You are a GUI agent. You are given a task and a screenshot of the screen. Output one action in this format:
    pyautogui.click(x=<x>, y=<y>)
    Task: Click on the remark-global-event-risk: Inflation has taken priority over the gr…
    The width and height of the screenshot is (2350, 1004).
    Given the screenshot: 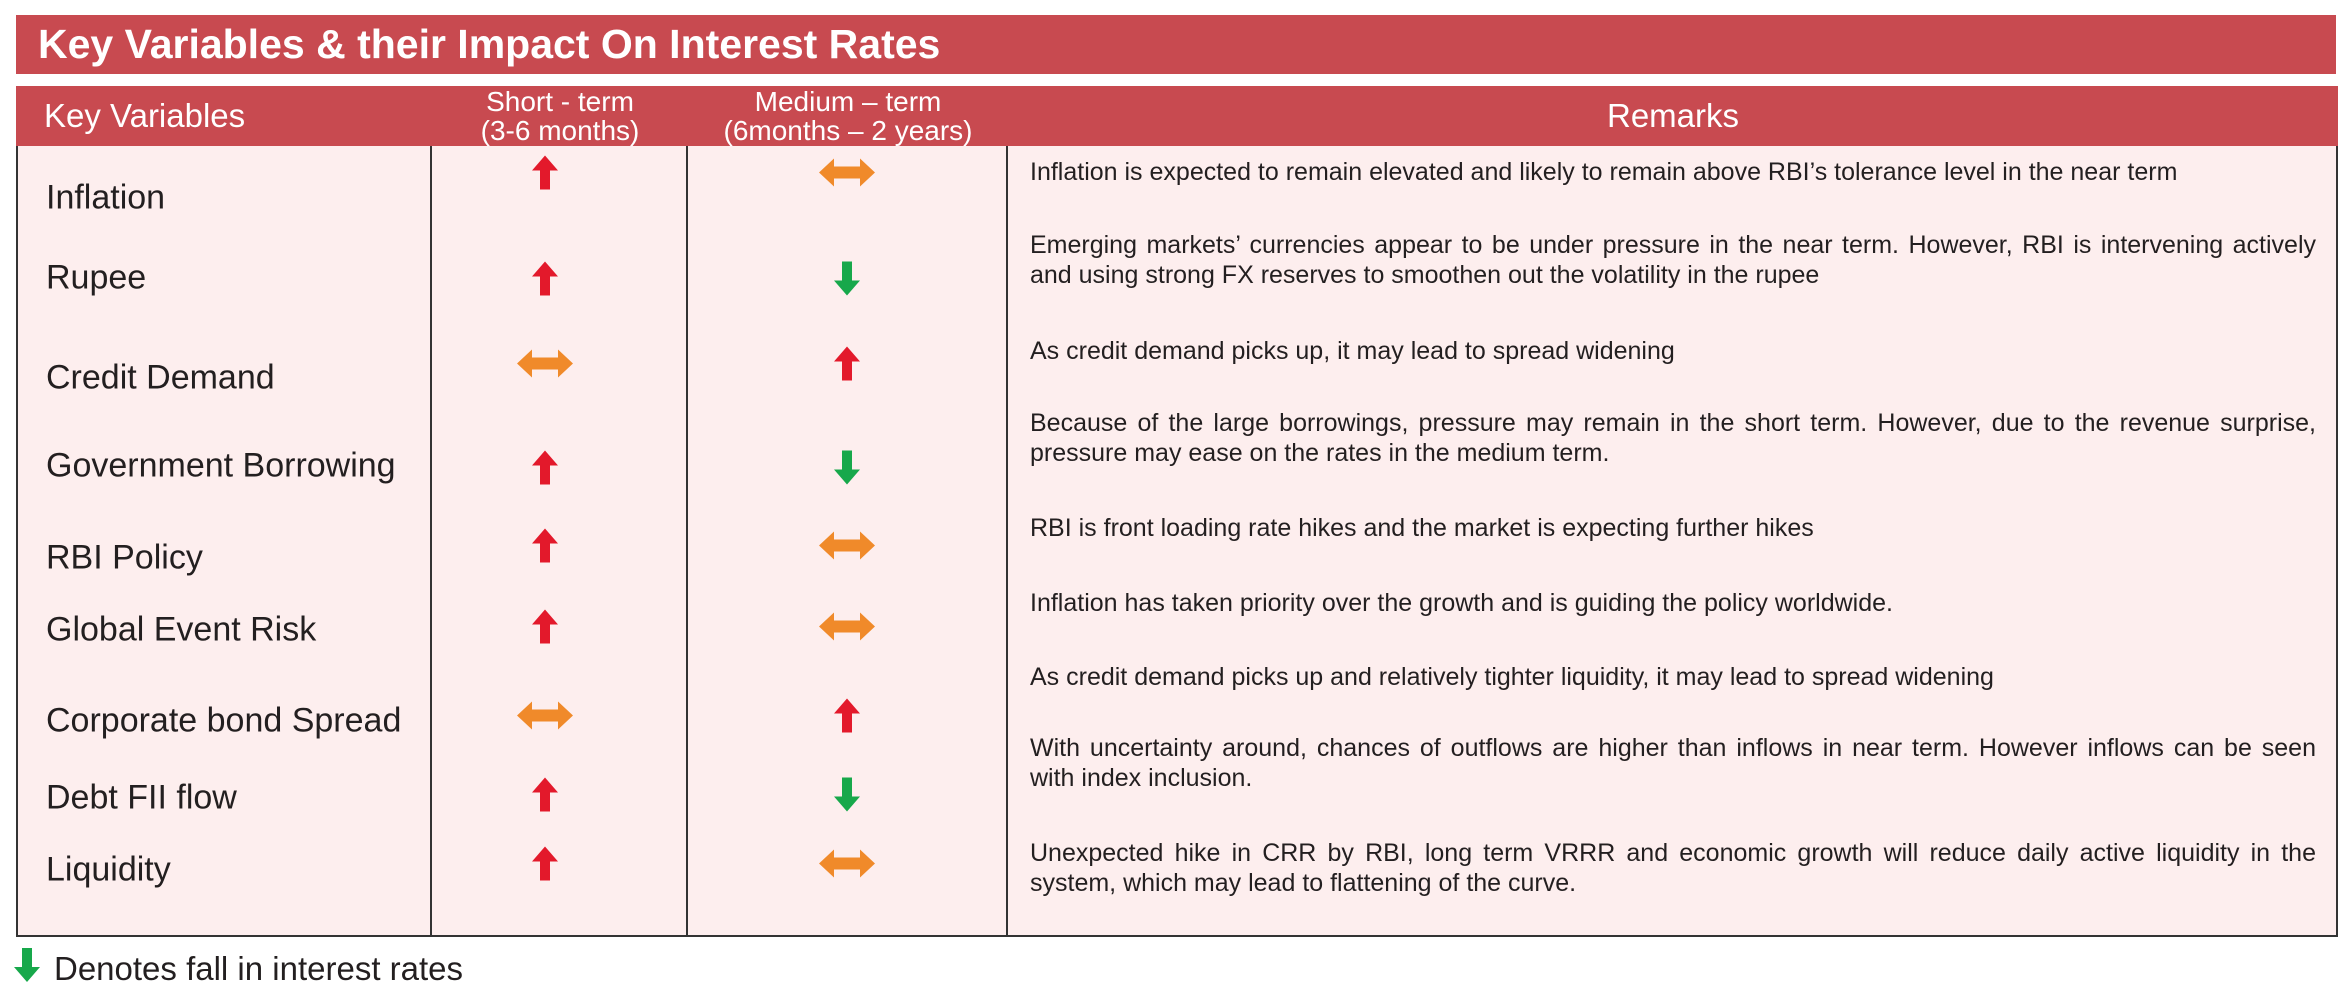 What is the action you would take?
    pyautogui.click(x=1461, y=603)
    